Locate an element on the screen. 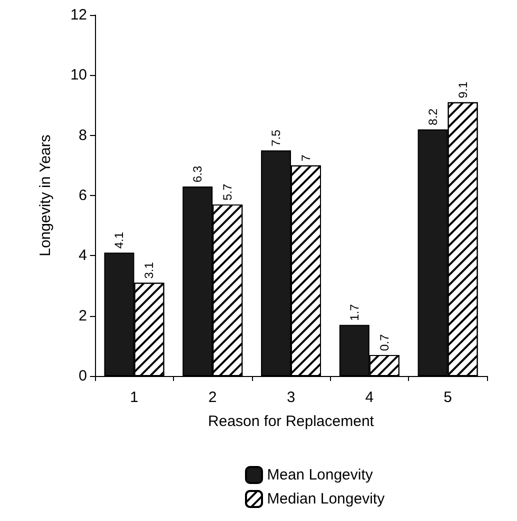  y-tick-label: 4 is located at coordinates (82, 255).